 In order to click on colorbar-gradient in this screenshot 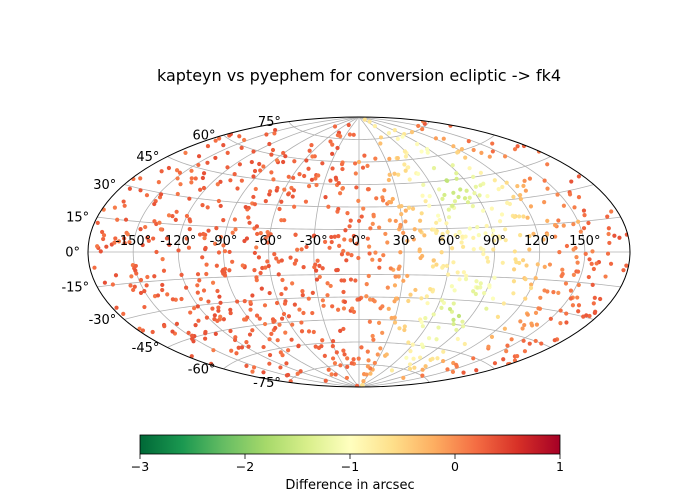, I will do `click(350, 444)`.